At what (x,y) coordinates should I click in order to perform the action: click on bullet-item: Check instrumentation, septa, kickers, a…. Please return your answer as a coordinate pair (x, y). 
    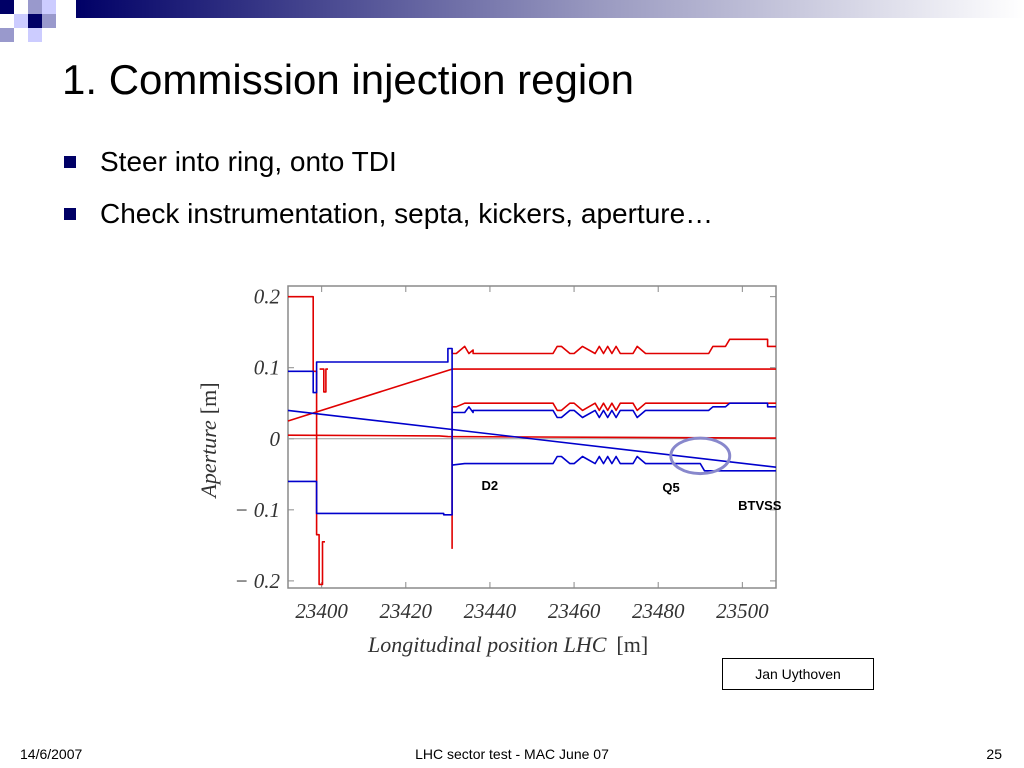
    Looking at the image, I should click on (387, 220).